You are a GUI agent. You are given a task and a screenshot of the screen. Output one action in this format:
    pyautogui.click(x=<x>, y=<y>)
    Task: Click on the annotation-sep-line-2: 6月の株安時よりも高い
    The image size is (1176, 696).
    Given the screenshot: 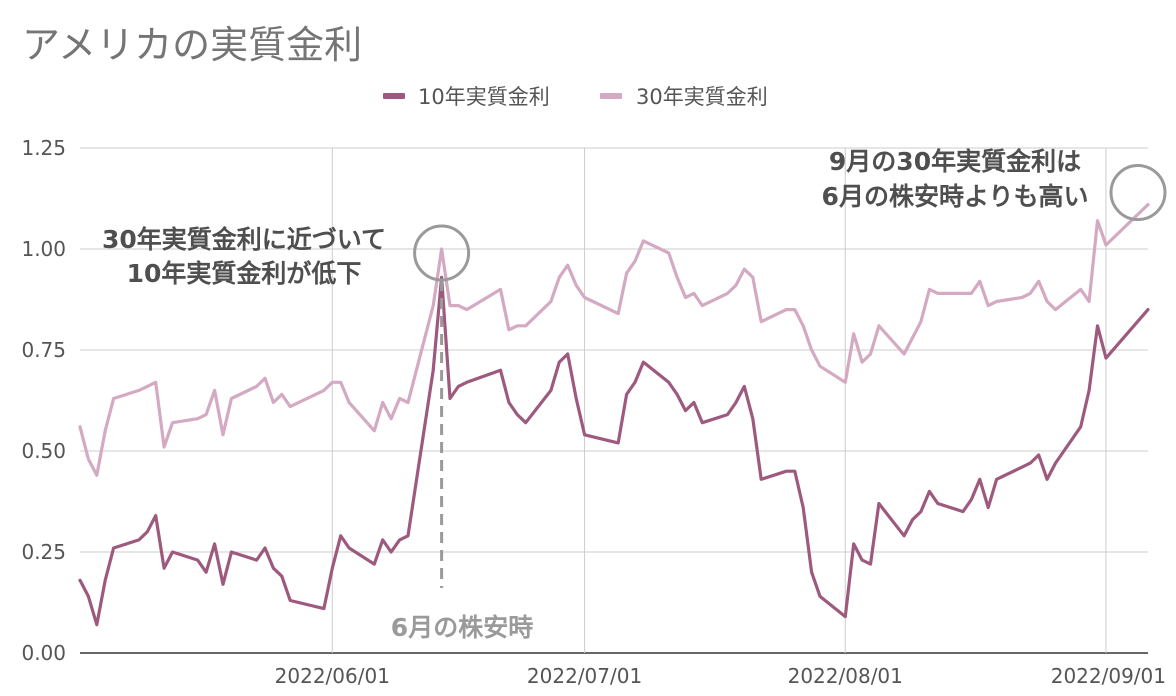 What is the action you would take?
    pyautogui.click(x=955, y=196)
    